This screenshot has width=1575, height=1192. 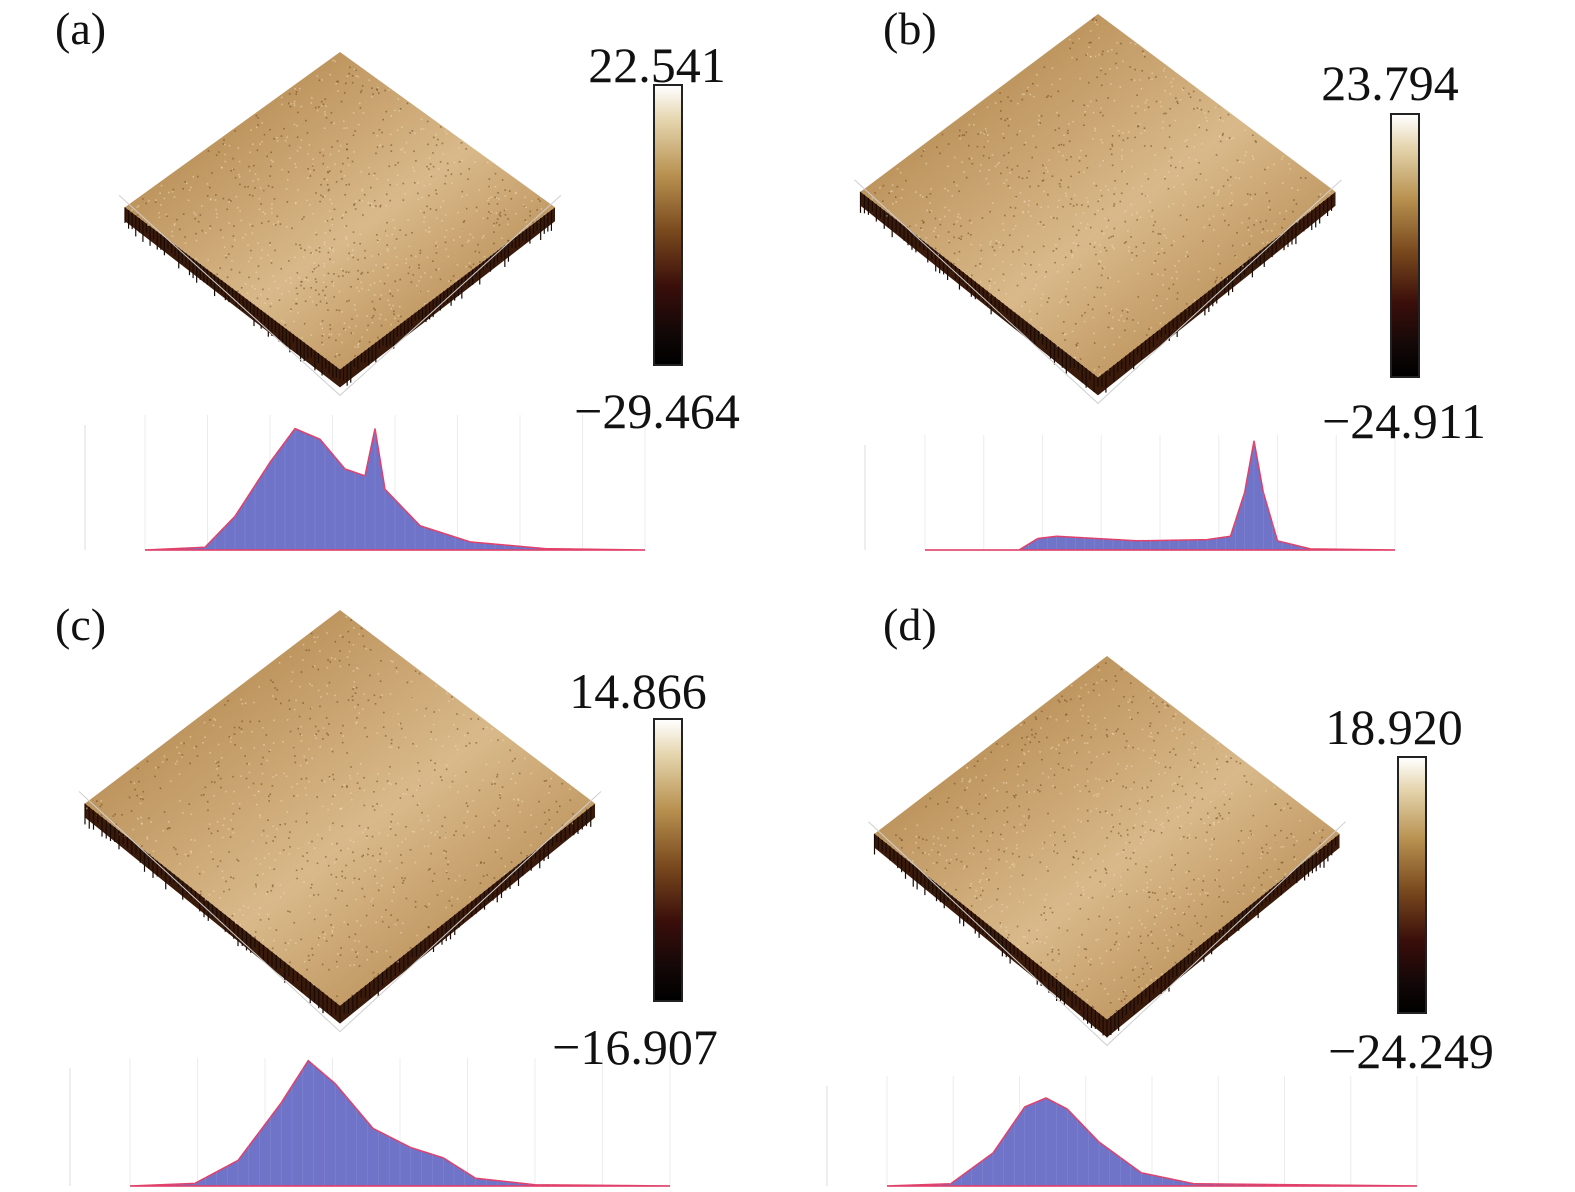 What do you see at coordinates (910, 28) in the screenshot?
I see `panel-label: (b)` at bounding box center [910, 28].